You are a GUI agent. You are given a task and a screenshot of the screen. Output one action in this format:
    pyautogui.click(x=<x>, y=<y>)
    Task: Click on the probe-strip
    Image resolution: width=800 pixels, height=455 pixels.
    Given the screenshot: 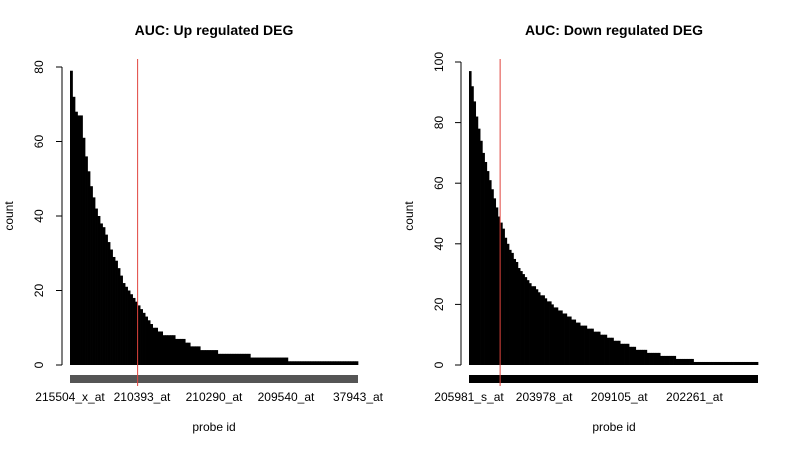 What is the action you would take?
    pyautogui.click(x=214, y=379)
    